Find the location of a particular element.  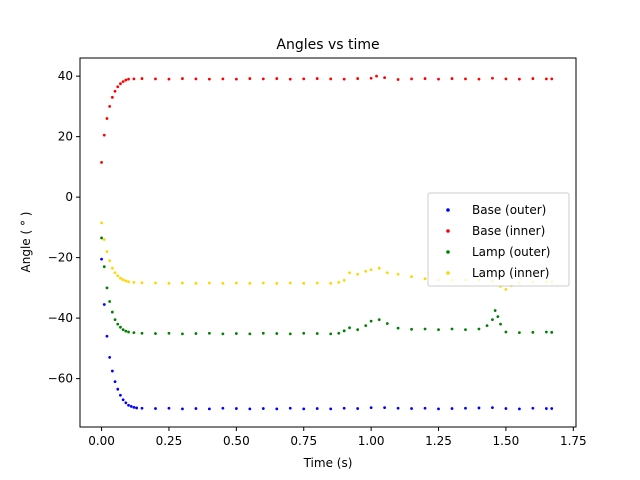

x-tick-label: 0.75 is located at coordinates (303, 441).